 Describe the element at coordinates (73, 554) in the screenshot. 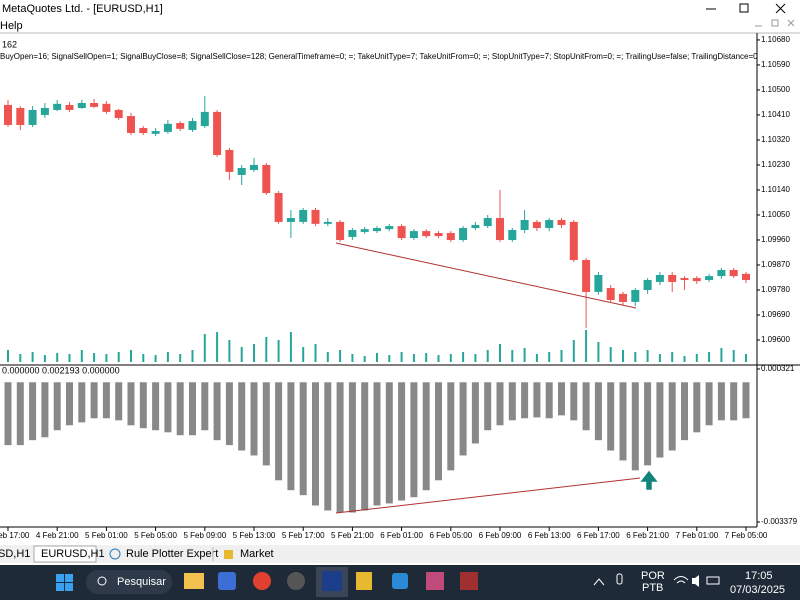

I see `tab: EURUSD,H1` at that location.